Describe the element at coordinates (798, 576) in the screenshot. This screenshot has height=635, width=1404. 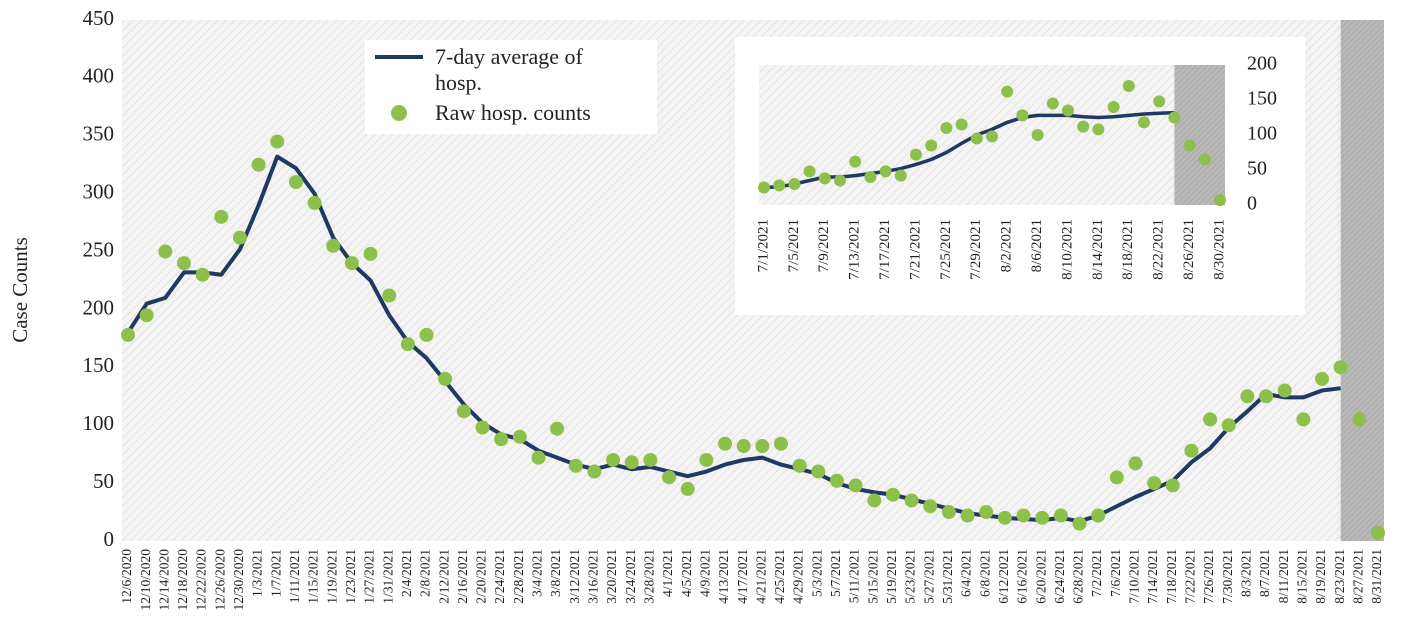
I see `x-tick-label: 4/29/2021` at that location.